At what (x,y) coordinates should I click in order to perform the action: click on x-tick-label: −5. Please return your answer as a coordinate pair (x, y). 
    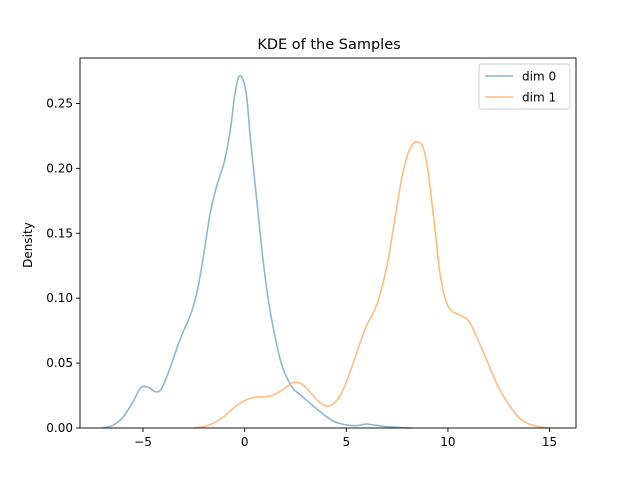
    Looking at the image, I should click on (143, 442).